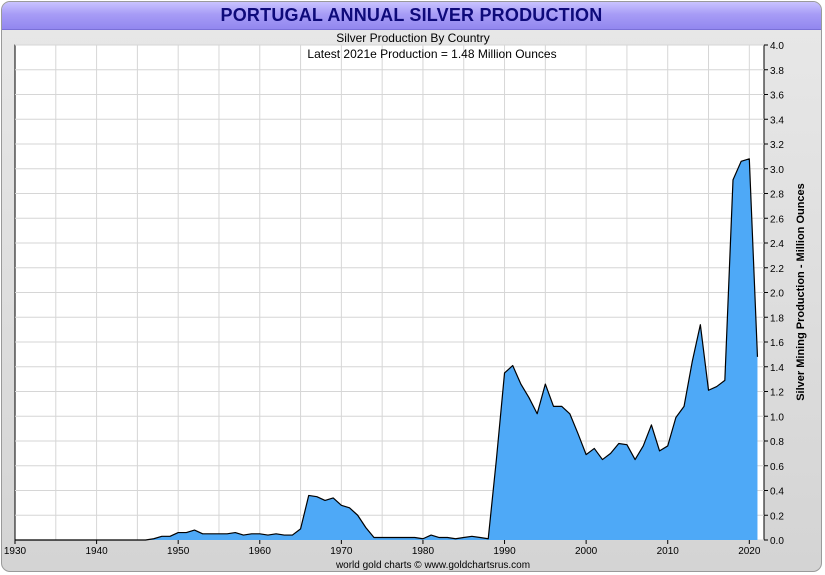 Image resolution: width=825 pixels, height=575 pixels. Describe the element at coordinates (777, 417) in the screenshot. I see `y-tick-label: 1.0` at that location.